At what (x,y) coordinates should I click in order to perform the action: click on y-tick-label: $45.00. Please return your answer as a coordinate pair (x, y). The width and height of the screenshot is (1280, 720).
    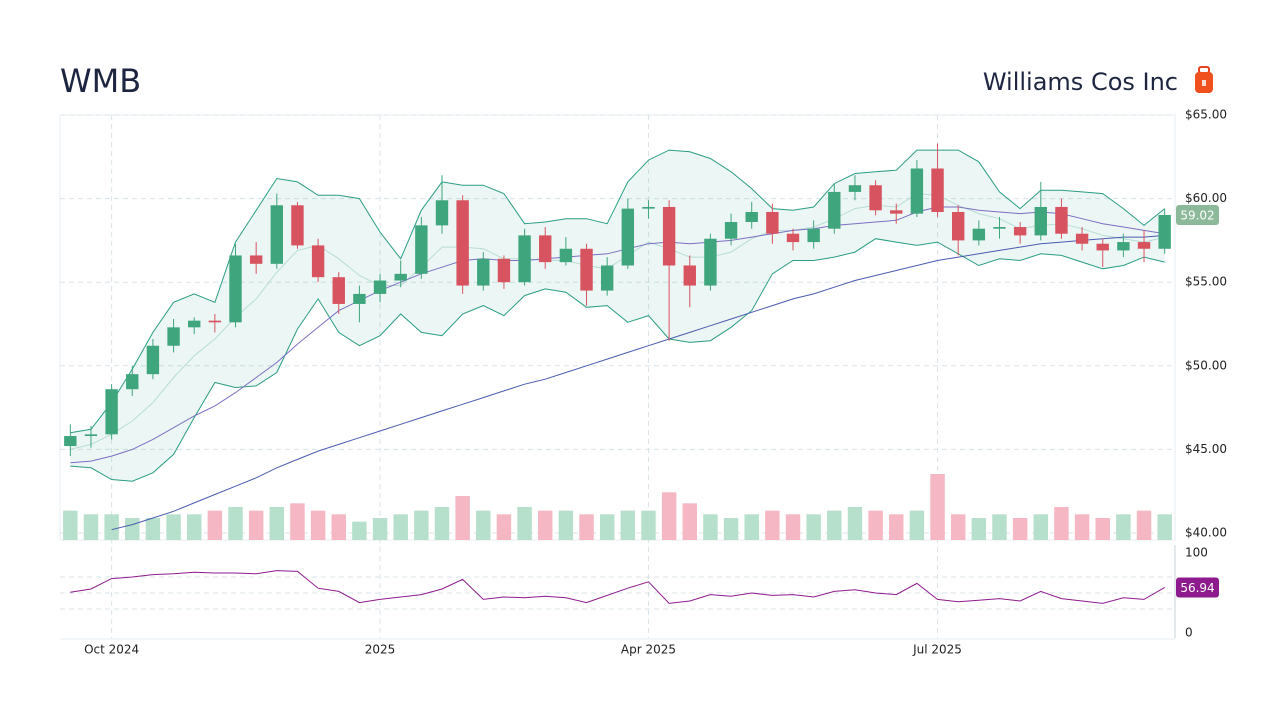
    Looking at the image, I should click on (1206, 449).